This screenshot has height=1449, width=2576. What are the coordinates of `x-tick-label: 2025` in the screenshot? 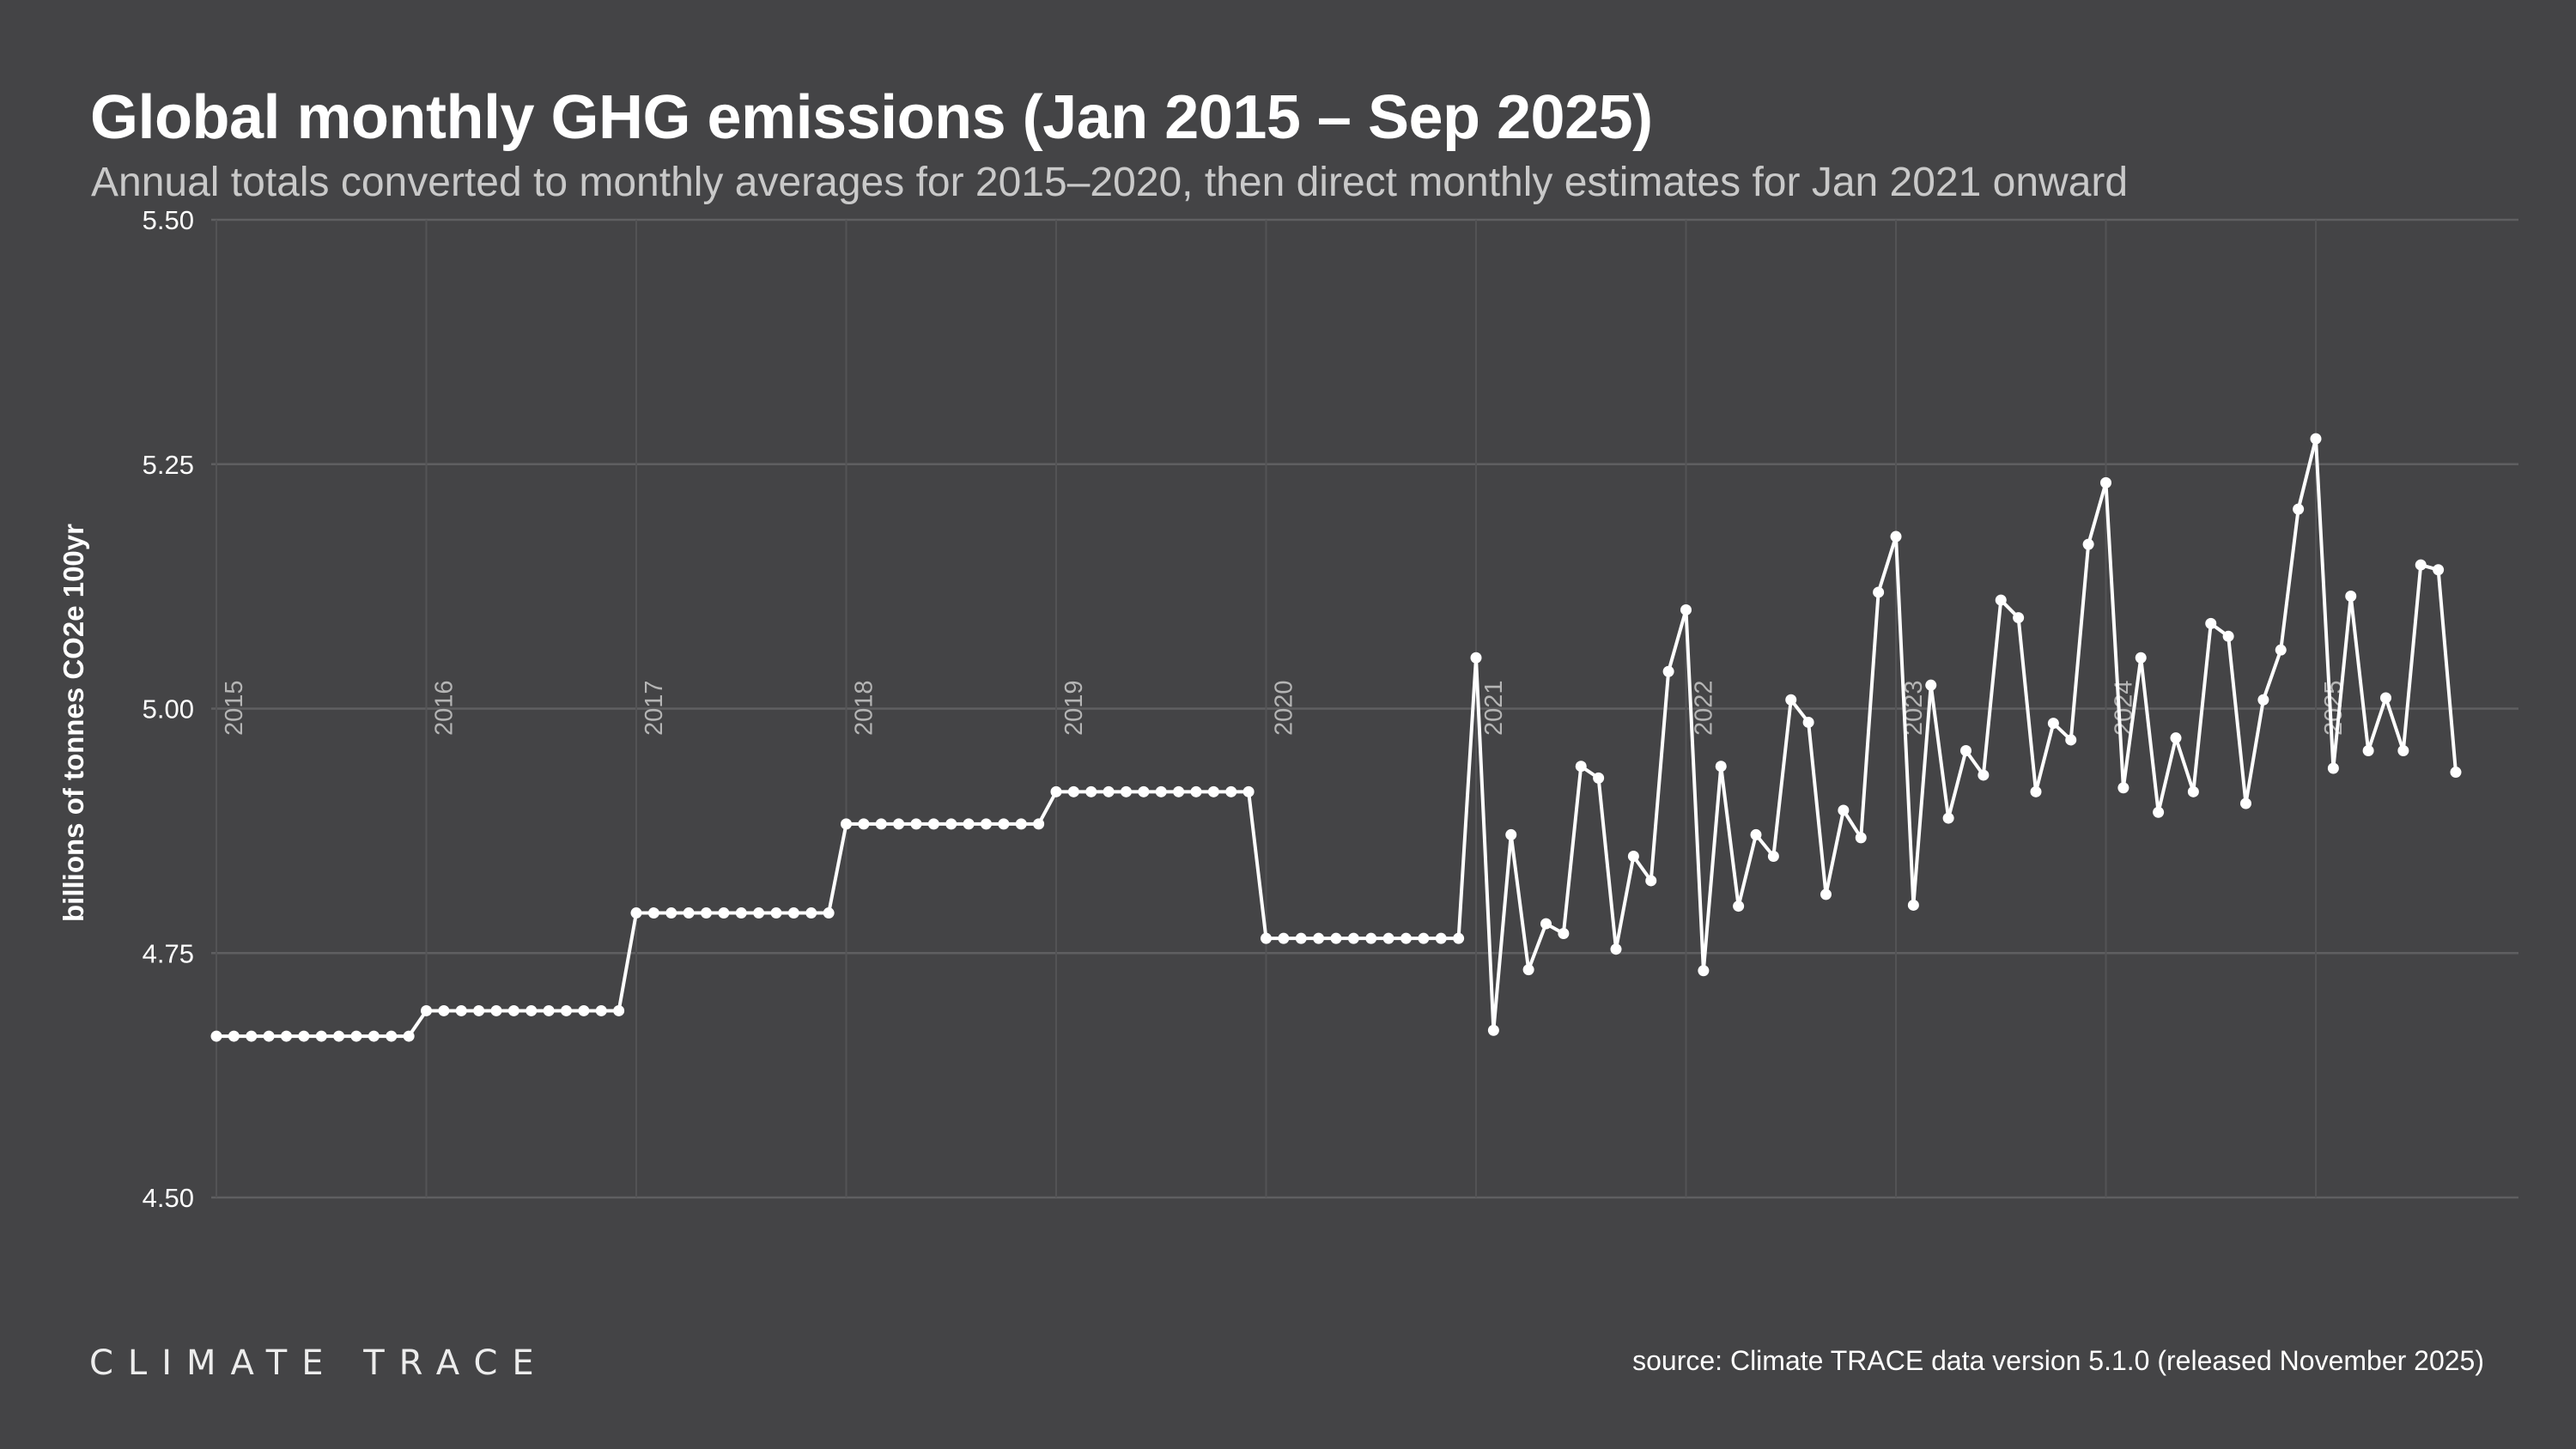 It's located at (2334, 708).